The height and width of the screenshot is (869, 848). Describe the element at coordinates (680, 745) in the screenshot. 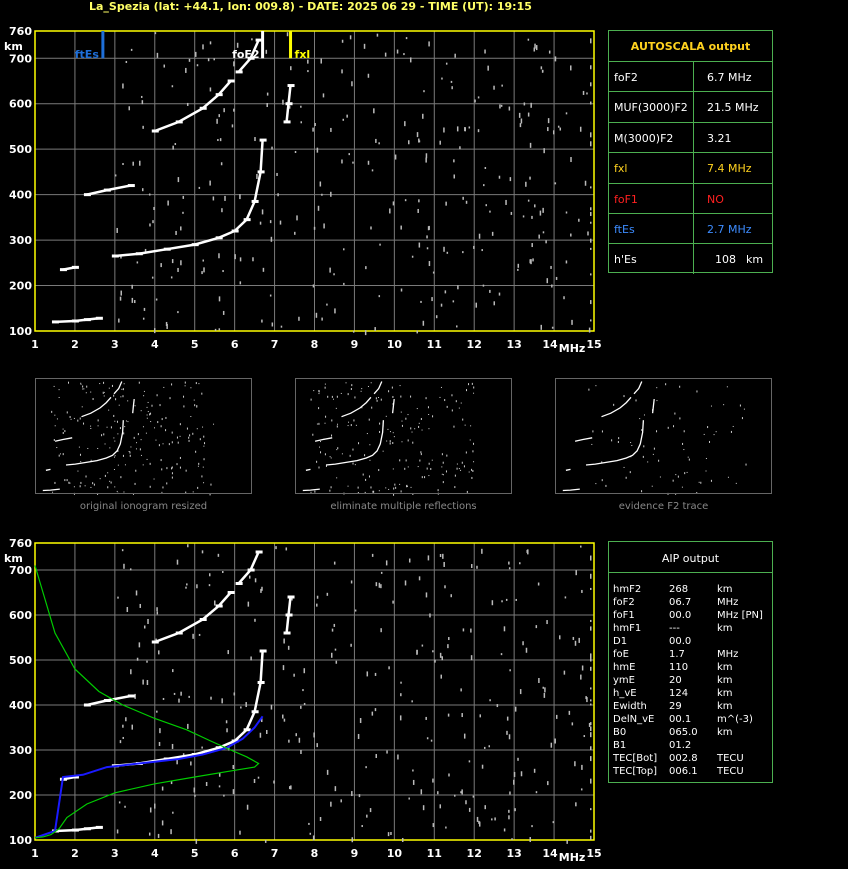

I see `aip-value: 01.2` at that location.